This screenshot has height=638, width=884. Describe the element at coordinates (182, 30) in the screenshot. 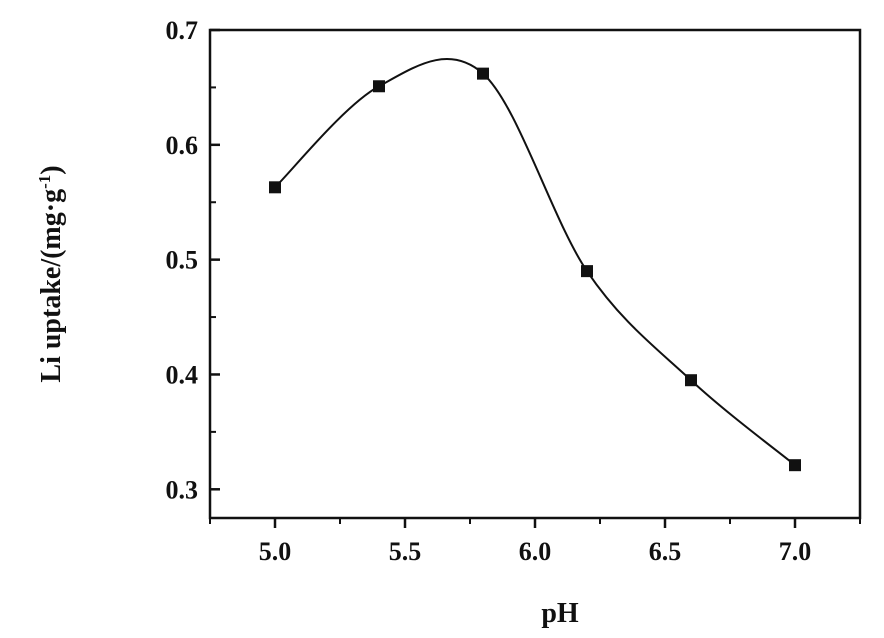

I see `y-tick-label: 0.7` at that location.